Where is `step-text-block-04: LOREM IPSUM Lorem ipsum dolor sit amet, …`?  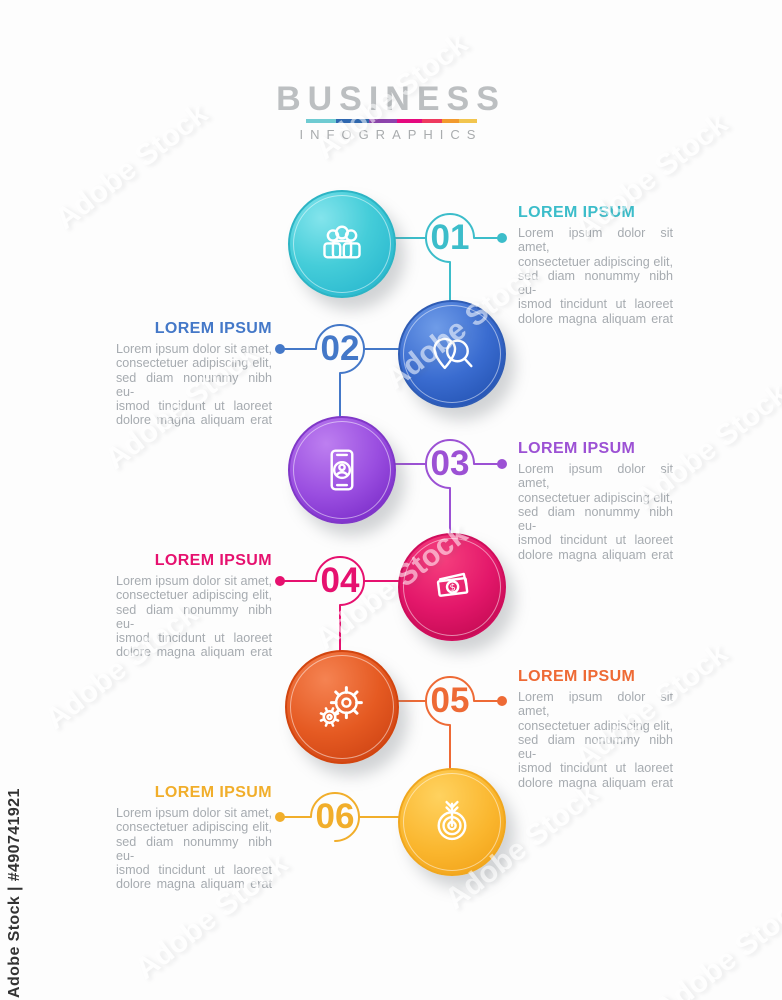
step-text-block-04: LOREM IPSUM Lorem ipsum dolor sit amet, … is located at coordinates (194, 606).